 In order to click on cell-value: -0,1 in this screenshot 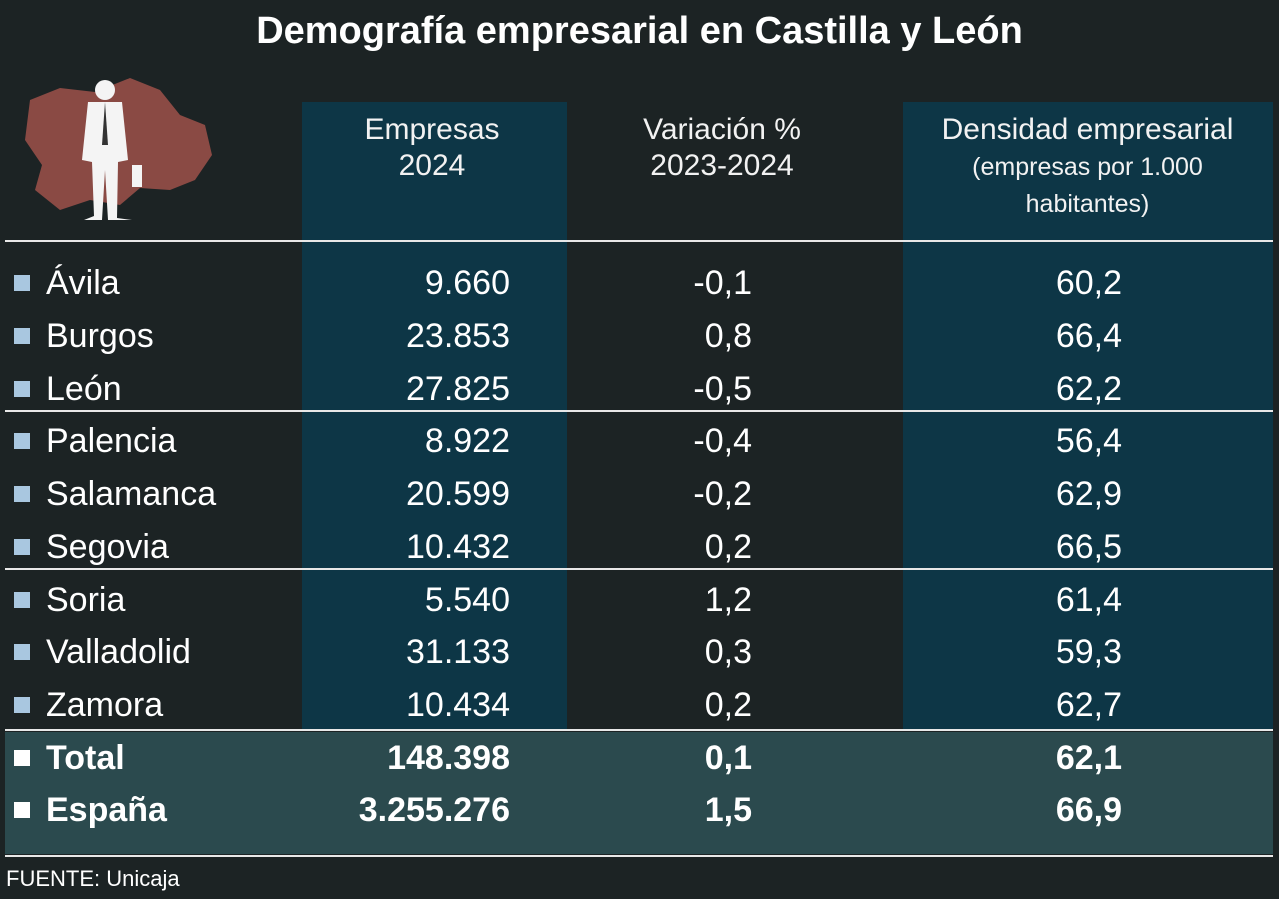, I will do `click(722, 283)`.